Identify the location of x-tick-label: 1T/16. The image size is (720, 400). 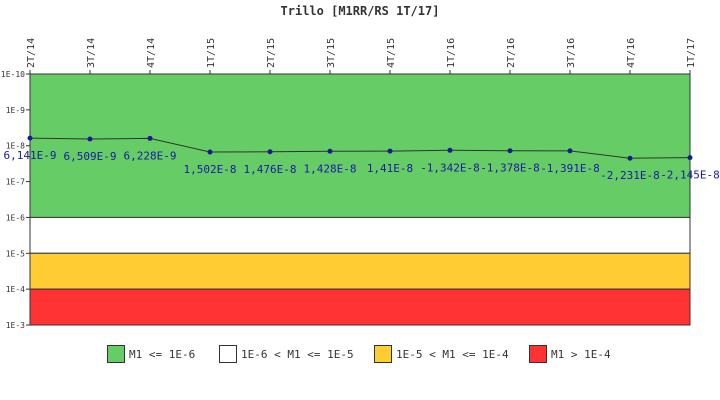
(451, 53).